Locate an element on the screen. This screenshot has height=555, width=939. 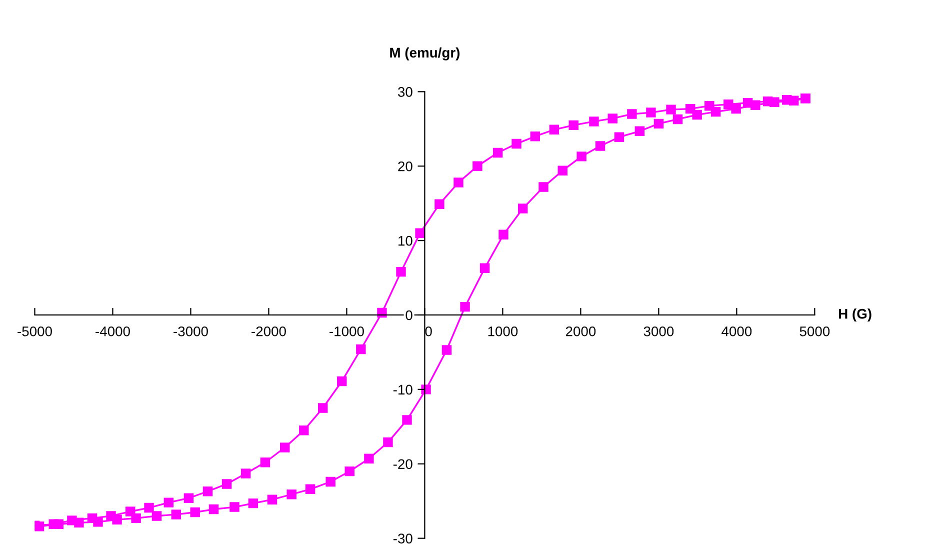
y-tick-label: 30 is located at coordinates (405, 92).